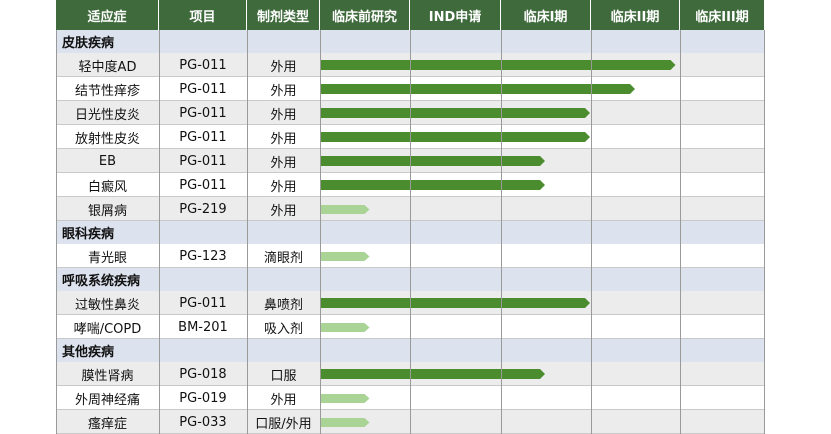 The width and height of the screenshot is (831, 434). What do you see at coordinates (283, 376) in the screenshot?
I see `form-cell: 口服` at bounding box center [283, 376].